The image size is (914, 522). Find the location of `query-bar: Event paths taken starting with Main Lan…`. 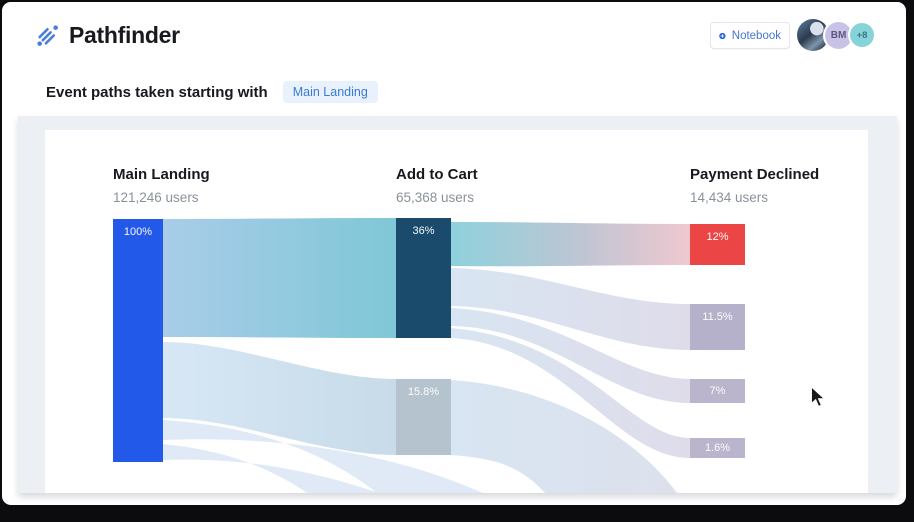

query-bar: Event paths taken starting with Main Lan… is located at coordinates (212, 92).